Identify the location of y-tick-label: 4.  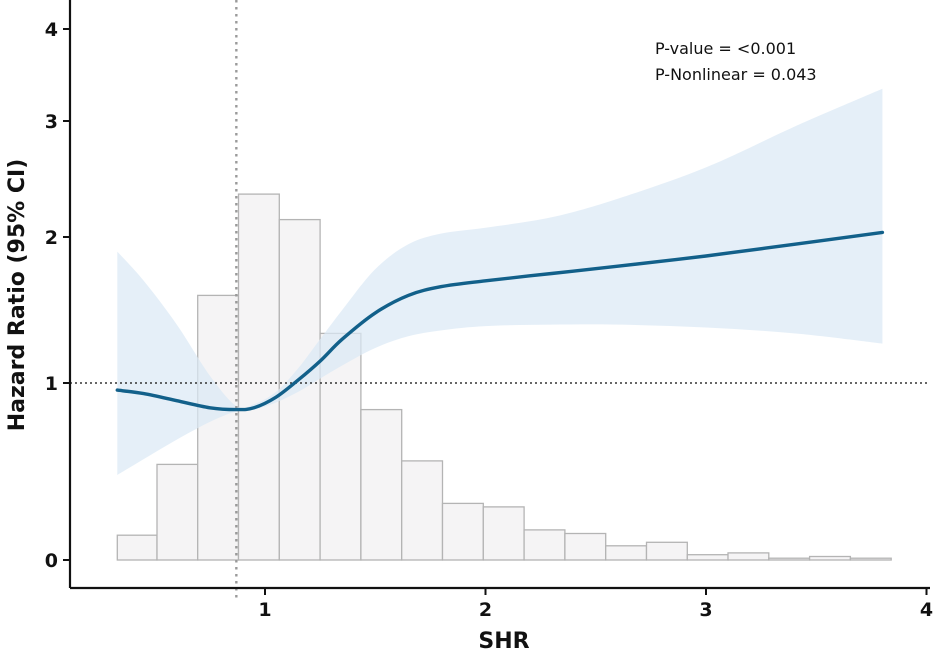
(51, 30).